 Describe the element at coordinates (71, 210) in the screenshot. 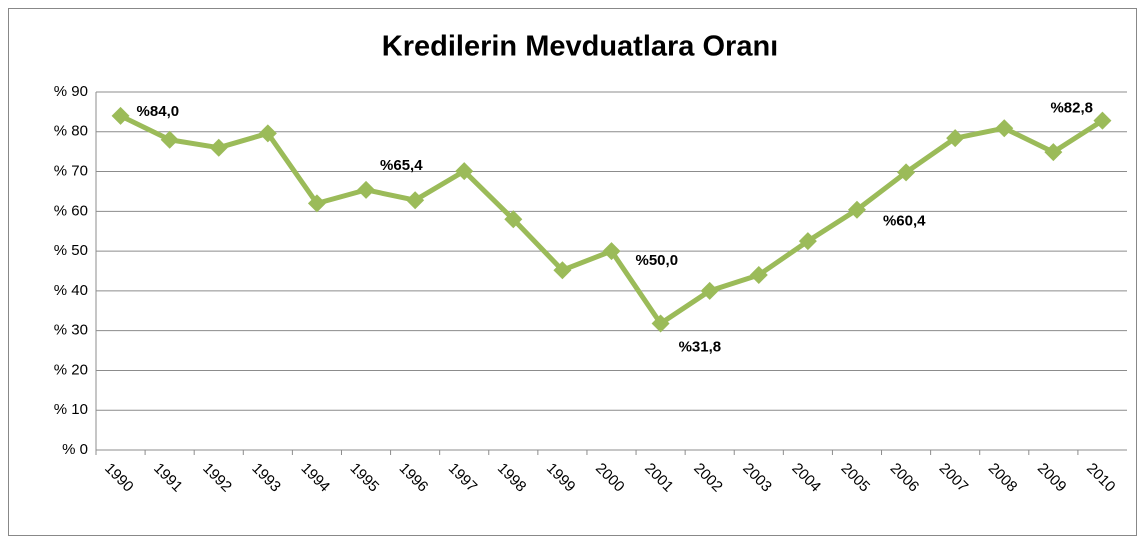

I see `y-tick-label: % 60` at that location.